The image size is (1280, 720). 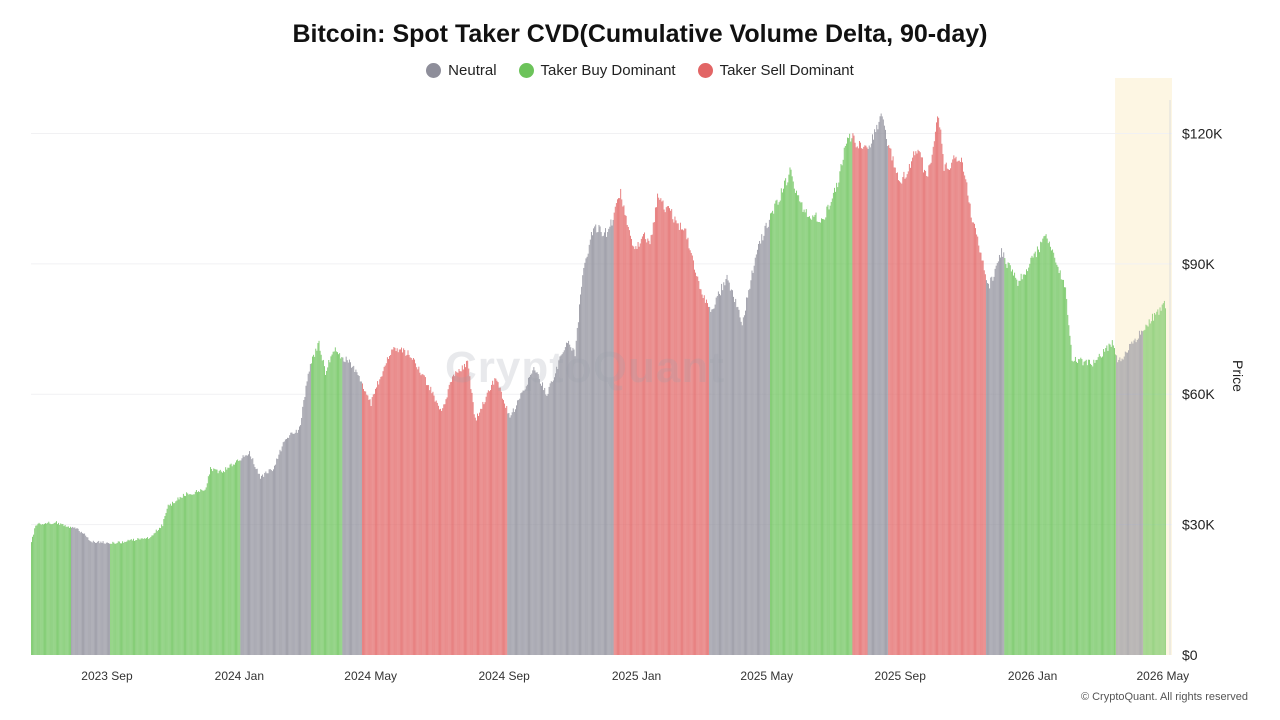 I want to click on y-tick-label: $0, so click(x=1190, y=655).